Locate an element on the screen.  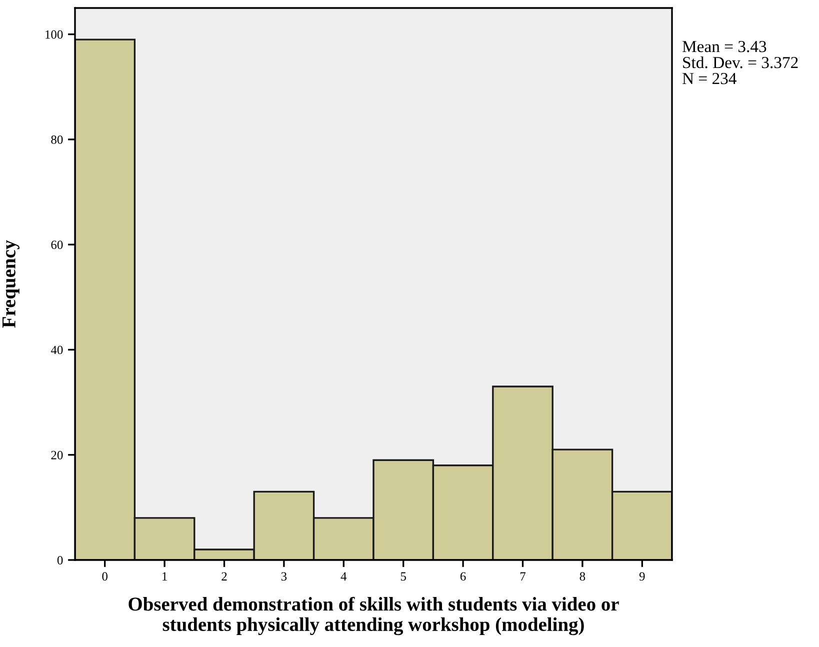
y-tick-label: 60 is located at coordinates (57, 245).